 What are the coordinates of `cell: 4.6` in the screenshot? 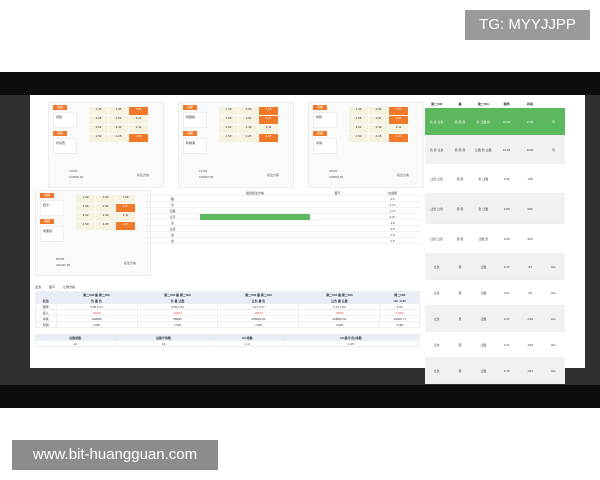 It's located at (392, 199).